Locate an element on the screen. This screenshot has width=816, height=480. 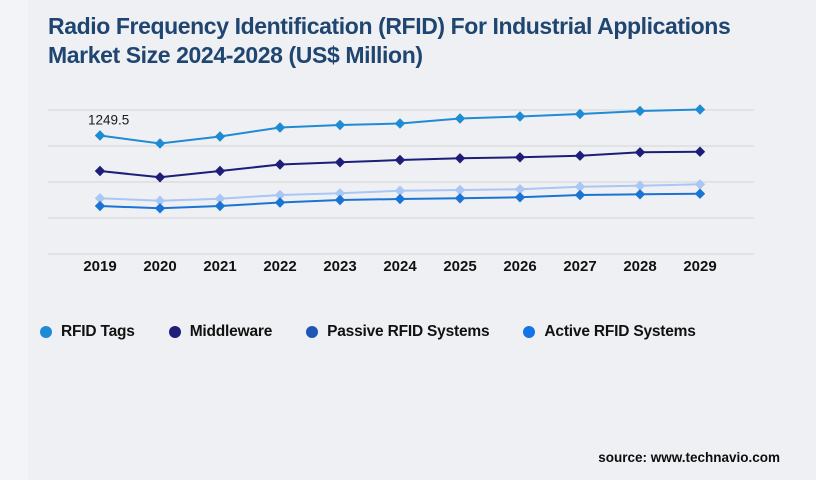
x-axis-label: 2024 is located at coordinates (400, 266).